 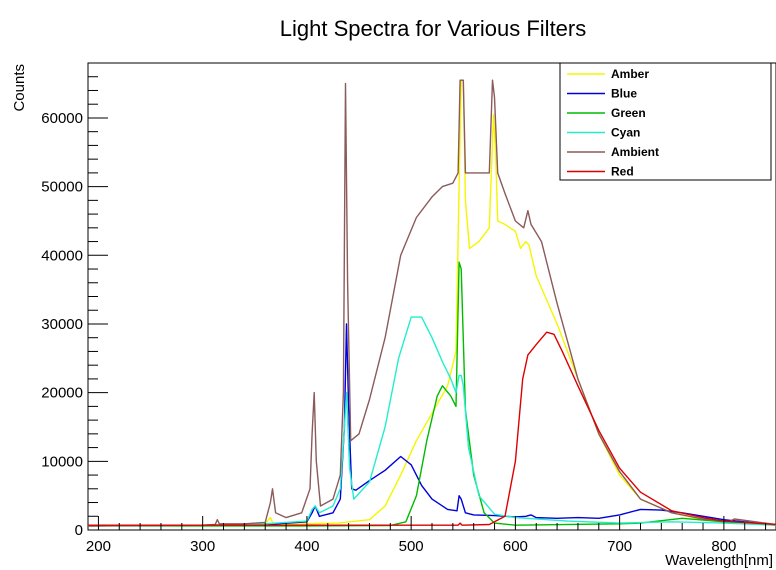 What do you see at coordinates (202, 546) in the screenshot?
I see `x-tick-label: 300` at bounding box center [202, 546].